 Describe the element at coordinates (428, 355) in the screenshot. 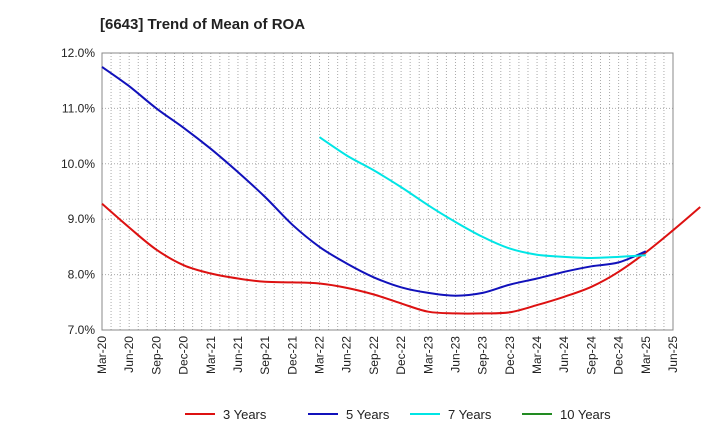

I see `x-tick-label: Mar-23` at that location.